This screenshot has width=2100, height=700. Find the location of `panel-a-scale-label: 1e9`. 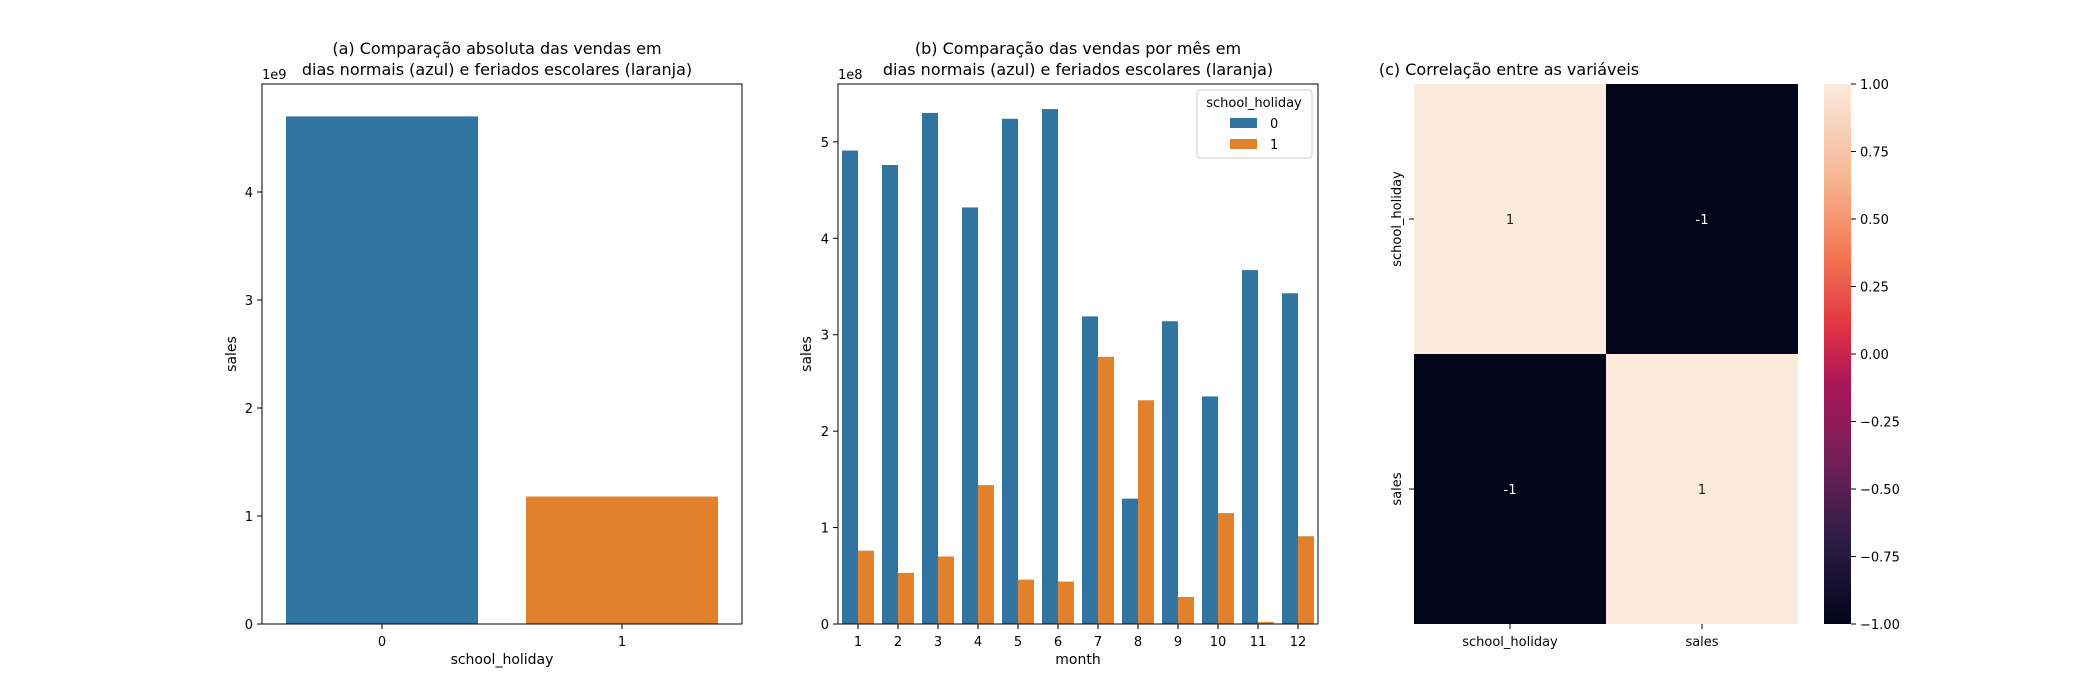

panel-a-scale-label: 1e9 is located at coordinates (274, 75).